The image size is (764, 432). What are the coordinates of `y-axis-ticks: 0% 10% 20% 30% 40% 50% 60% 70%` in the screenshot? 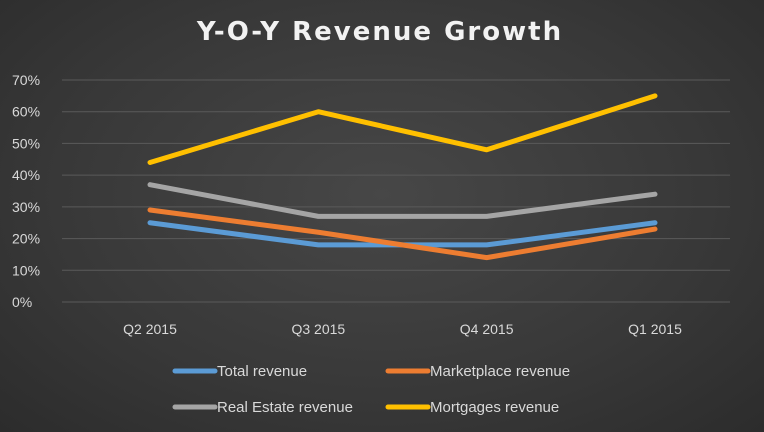 It's located at (26, 191).